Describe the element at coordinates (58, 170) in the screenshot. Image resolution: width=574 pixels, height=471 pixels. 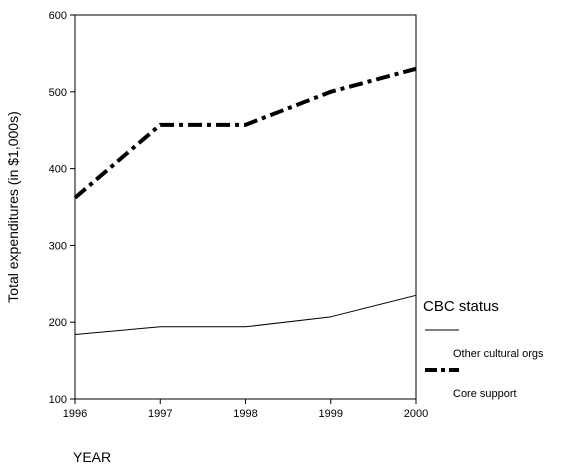
I see `y-tick-label: 400` at that location.